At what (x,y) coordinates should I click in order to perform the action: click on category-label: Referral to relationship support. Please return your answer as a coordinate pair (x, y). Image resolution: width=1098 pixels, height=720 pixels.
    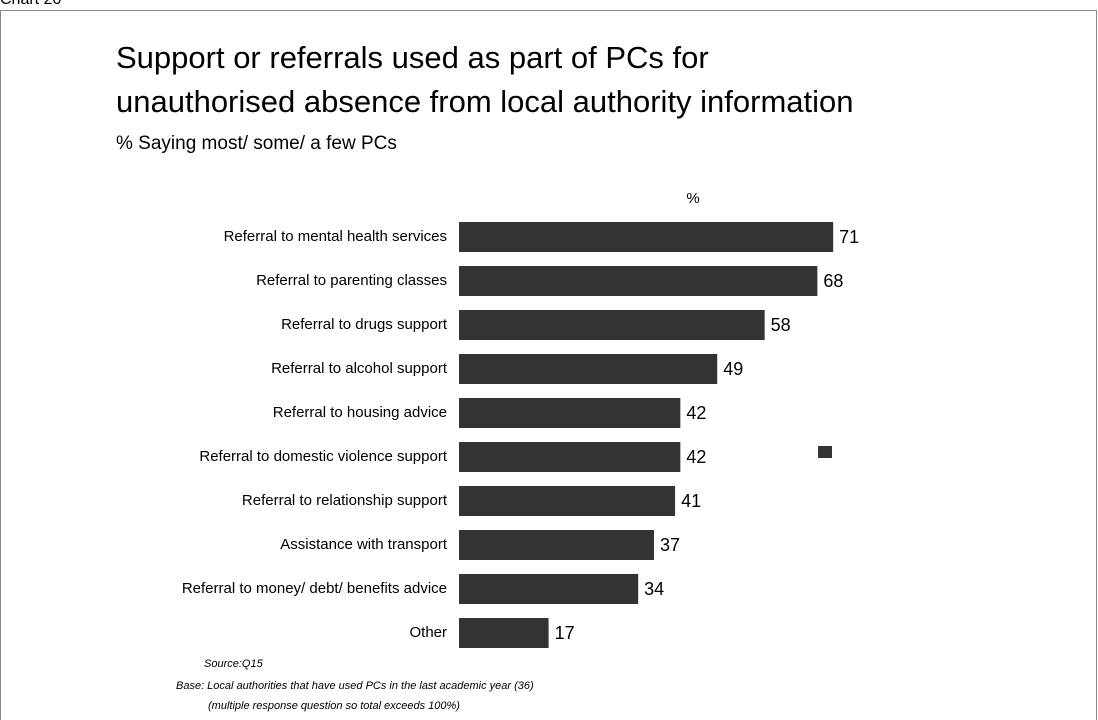
    Looking at the image, I should click on (345, 500).